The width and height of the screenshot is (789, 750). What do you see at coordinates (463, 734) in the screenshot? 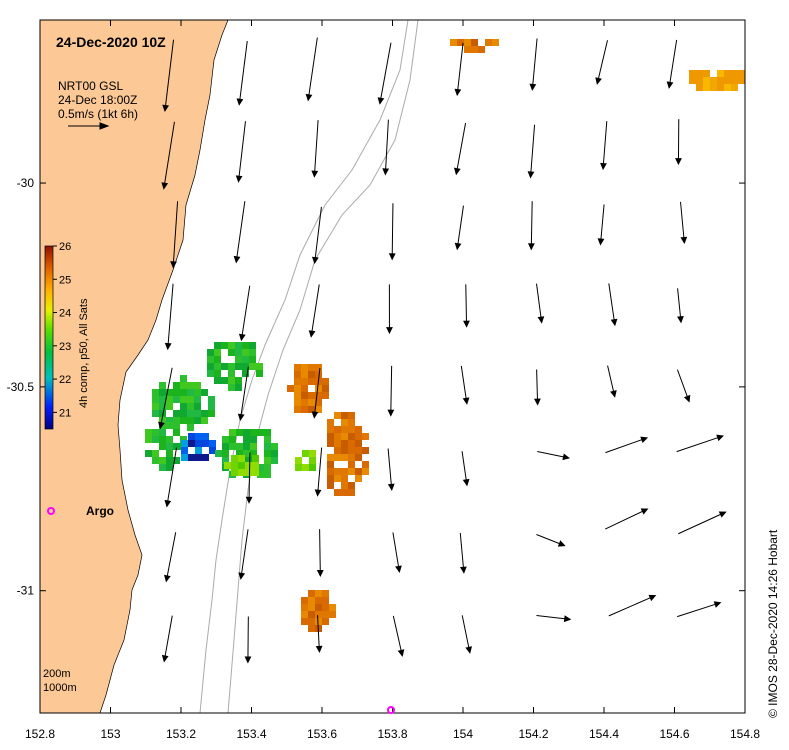
I see `lon-tick-label: 154` at bounding box center [463, 734].